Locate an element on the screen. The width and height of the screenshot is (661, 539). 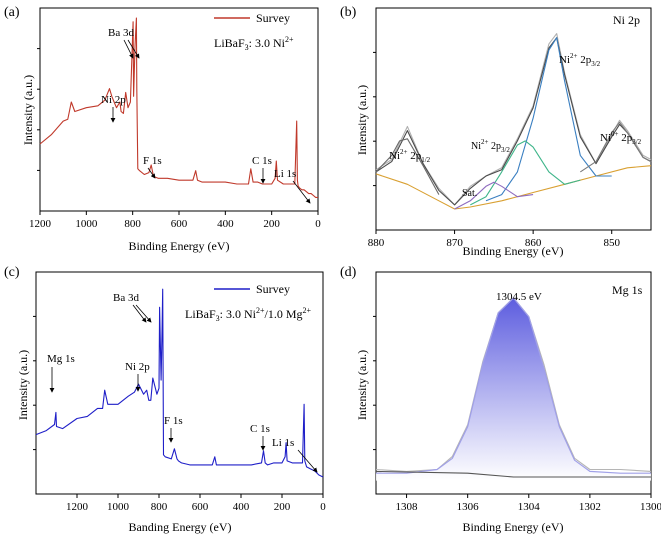
annot-a-1: Ni 2p is located at coordinates (113, 100).